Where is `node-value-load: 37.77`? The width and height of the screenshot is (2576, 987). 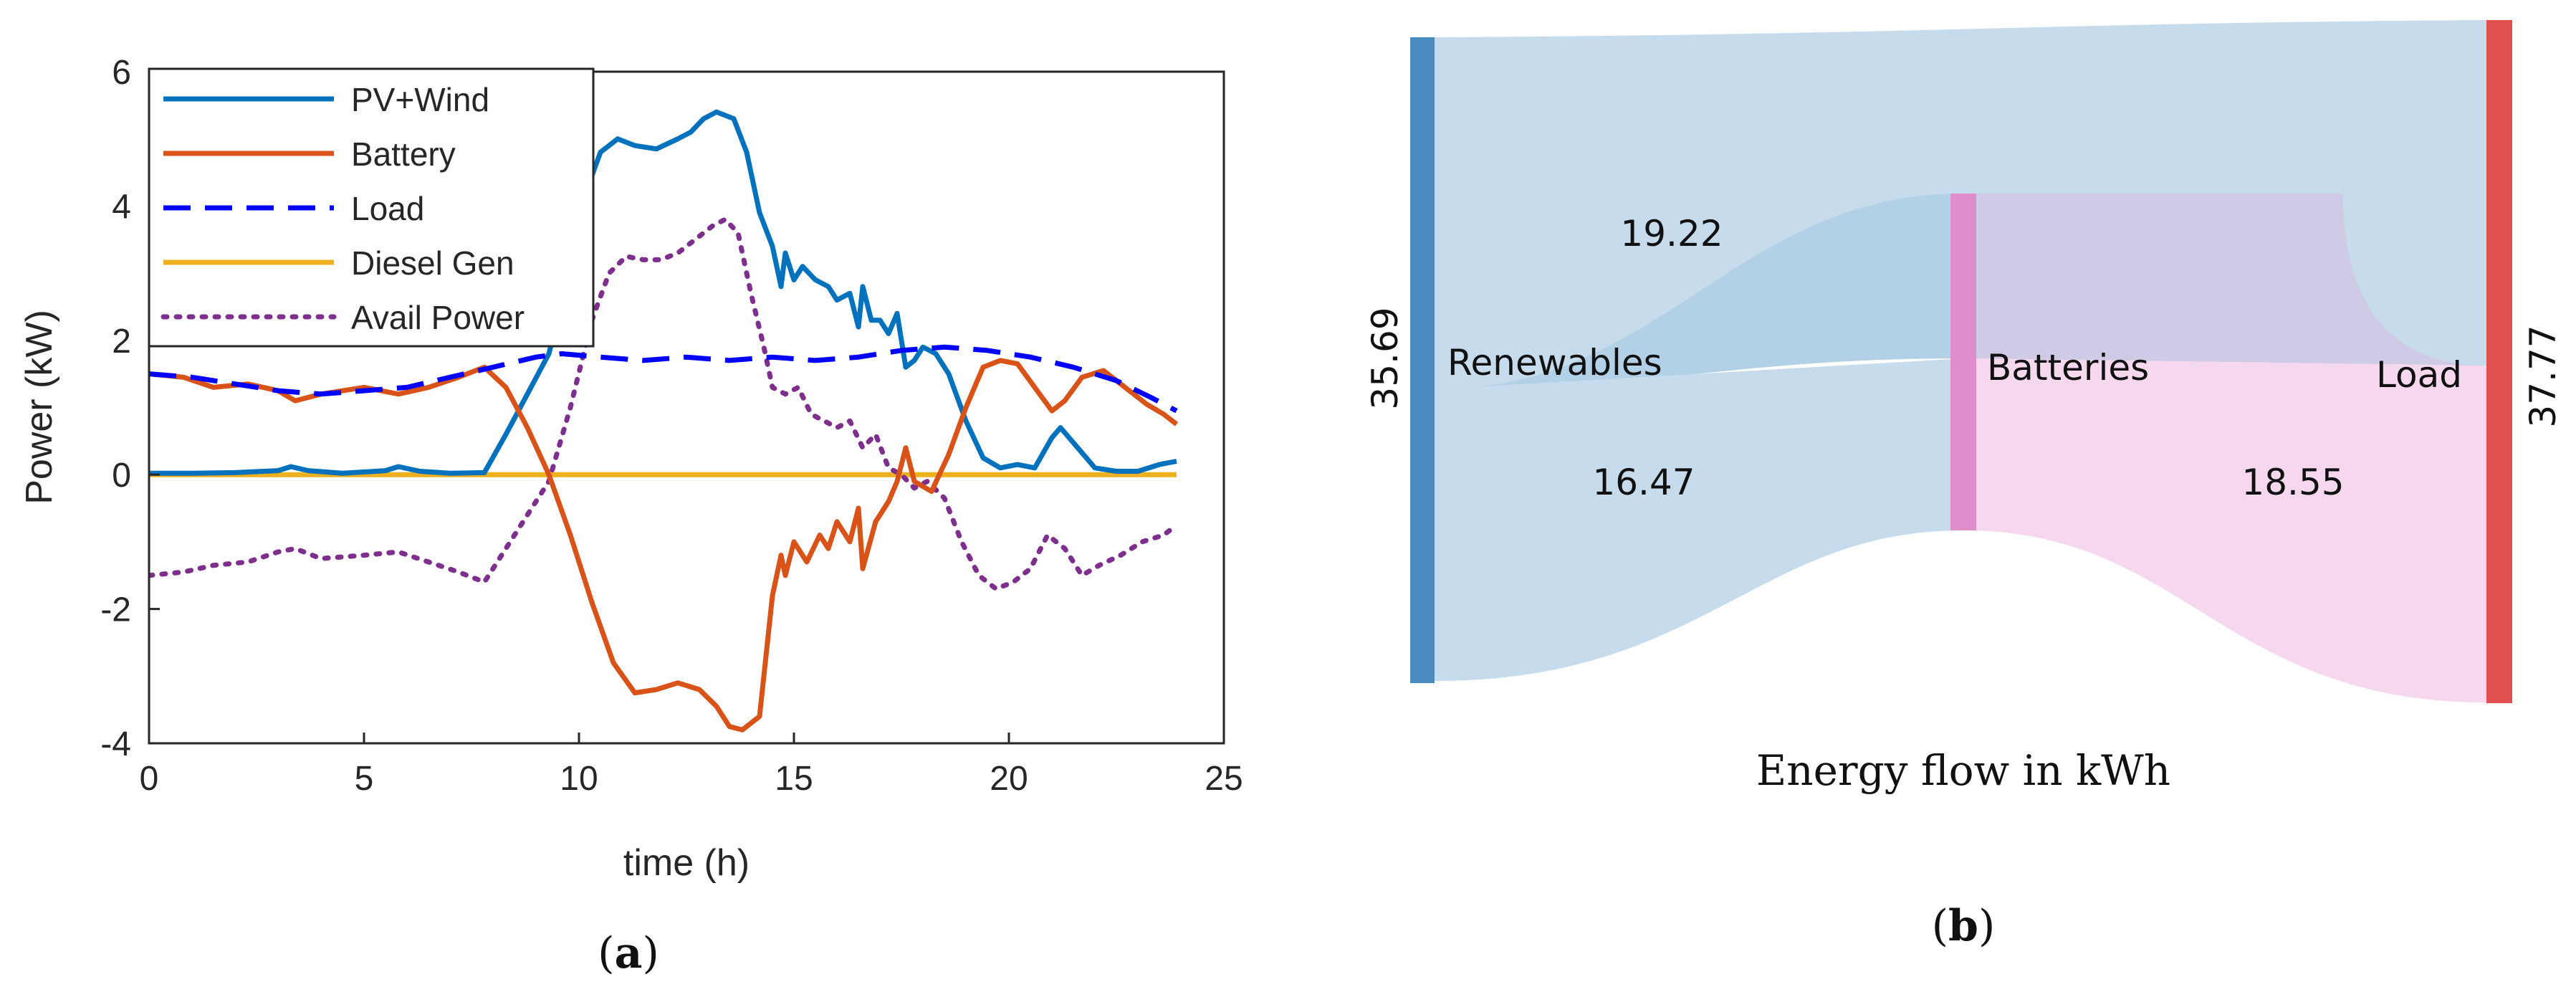 node-value-load: 37.77 is located at coordinates (2543, 376).